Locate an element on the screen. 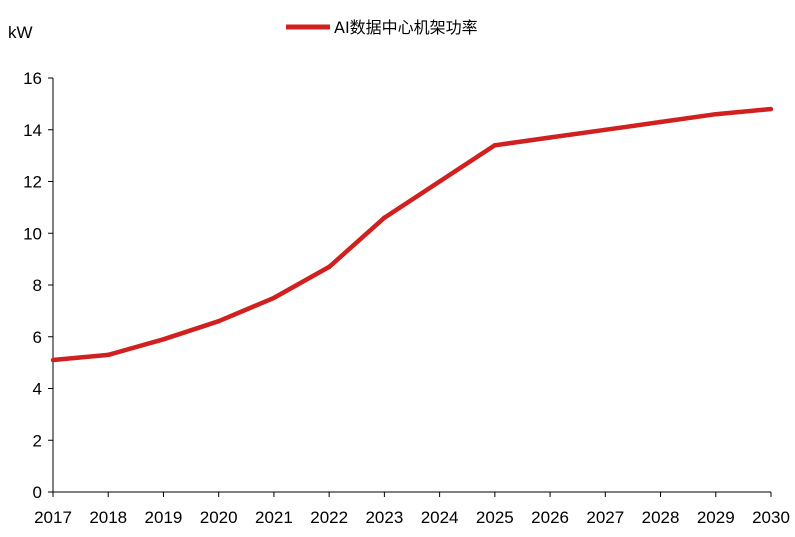 This screenshot has height=537, width=795. y-tick-label: 4 is located at coordinates (37, 389).